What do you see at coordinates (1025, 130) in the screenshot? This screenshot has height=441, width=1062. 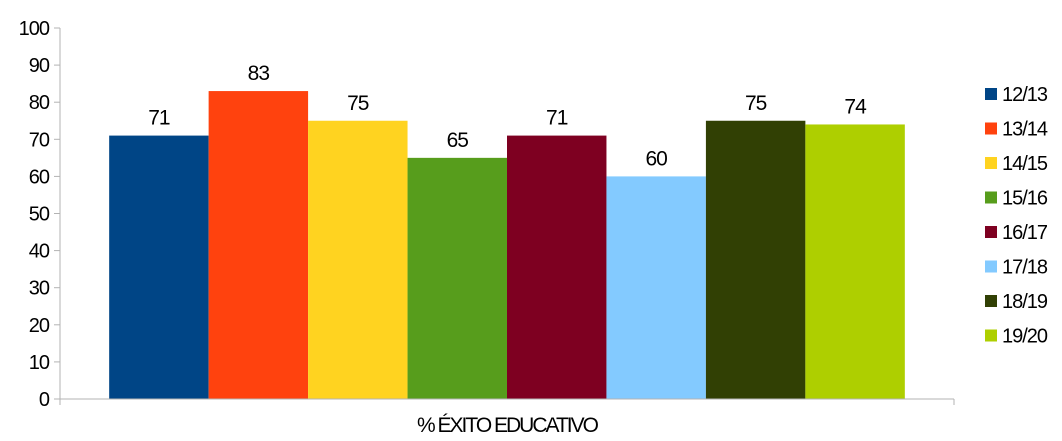 I see `legend-label-13-14: 13/14` at bounding box center [1025, 130].